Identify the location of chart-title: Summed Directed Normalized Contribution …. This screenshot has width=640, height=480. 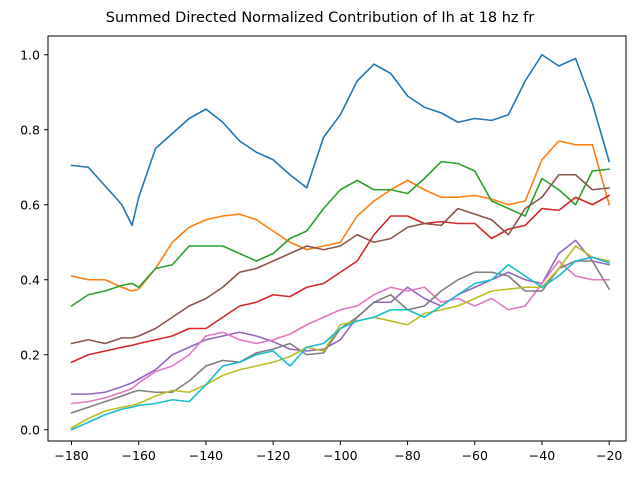
(320, 18).